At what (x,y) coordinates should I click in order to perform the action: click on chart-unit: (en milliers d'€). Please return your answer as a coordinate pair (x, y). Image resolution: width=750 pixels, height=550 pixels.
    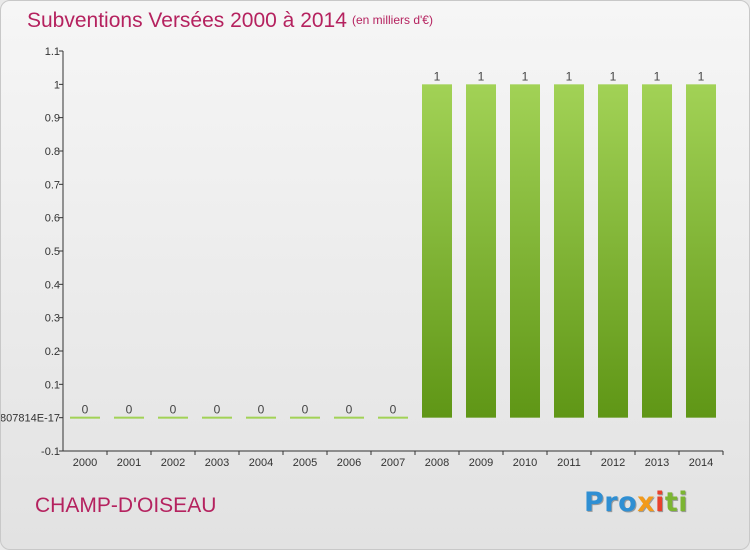
    Looking at the image, I should click on (392, 20).